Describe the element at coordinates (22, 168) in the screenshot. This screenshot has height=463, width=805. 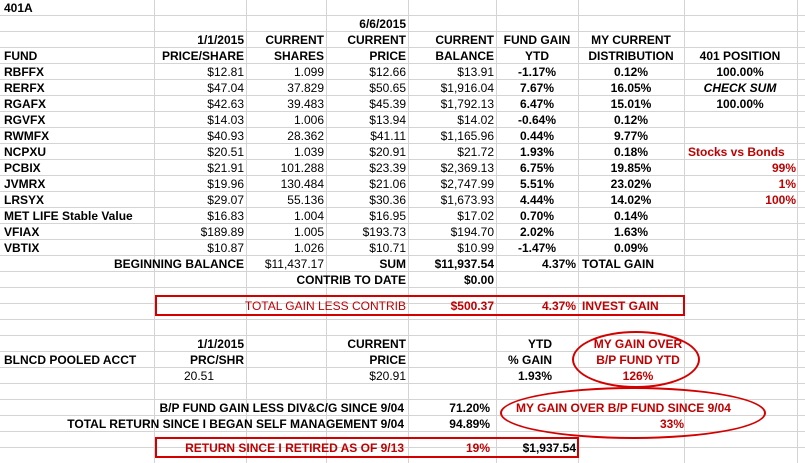
I see `fund-name: PCBIX` at that location.